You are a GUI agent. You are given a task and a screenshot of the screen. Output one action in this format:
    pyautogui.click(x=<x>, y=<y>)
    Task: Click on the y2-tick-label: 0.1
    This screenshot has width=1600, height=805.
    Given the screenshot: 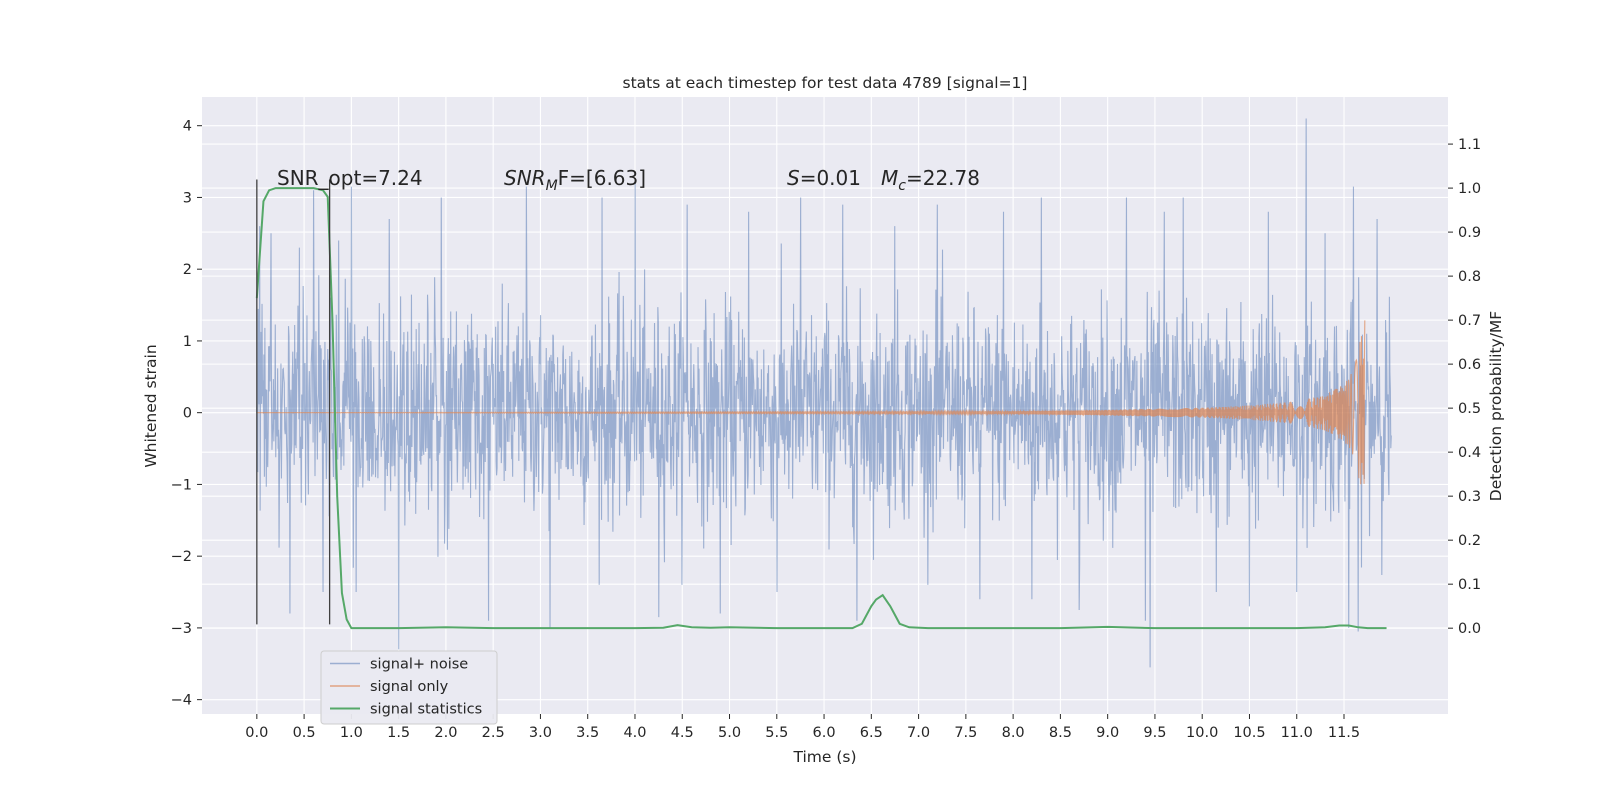 What is the action you would take?
    pyautogui.click(x=1469, y=585)
    